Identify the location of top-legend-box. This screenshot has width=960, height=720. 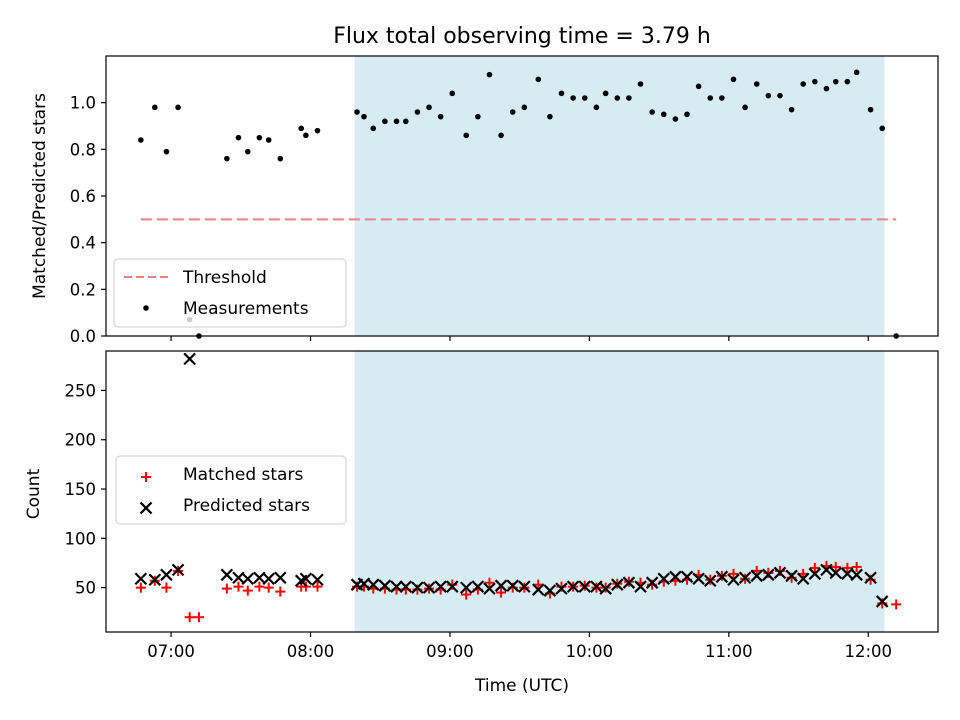
(230, 293).